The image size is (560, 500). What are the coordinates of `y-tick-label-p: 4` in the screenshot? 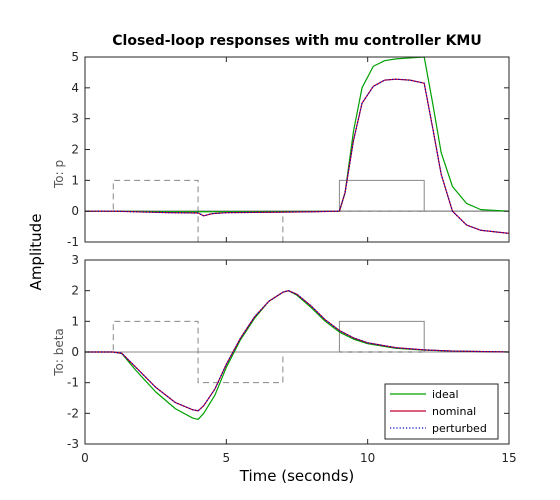 It's located at (75, 88).